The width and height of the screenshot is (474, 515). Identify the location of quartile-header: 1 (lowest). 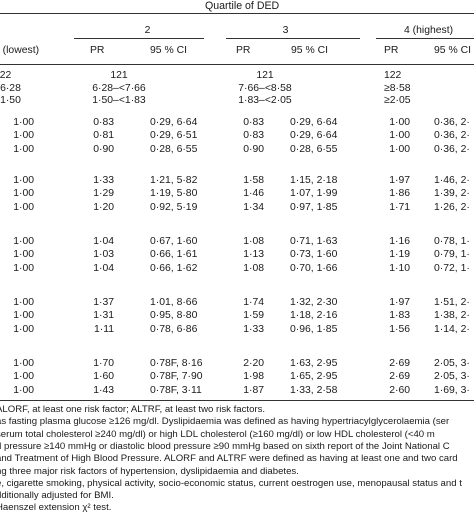
(20, 50).